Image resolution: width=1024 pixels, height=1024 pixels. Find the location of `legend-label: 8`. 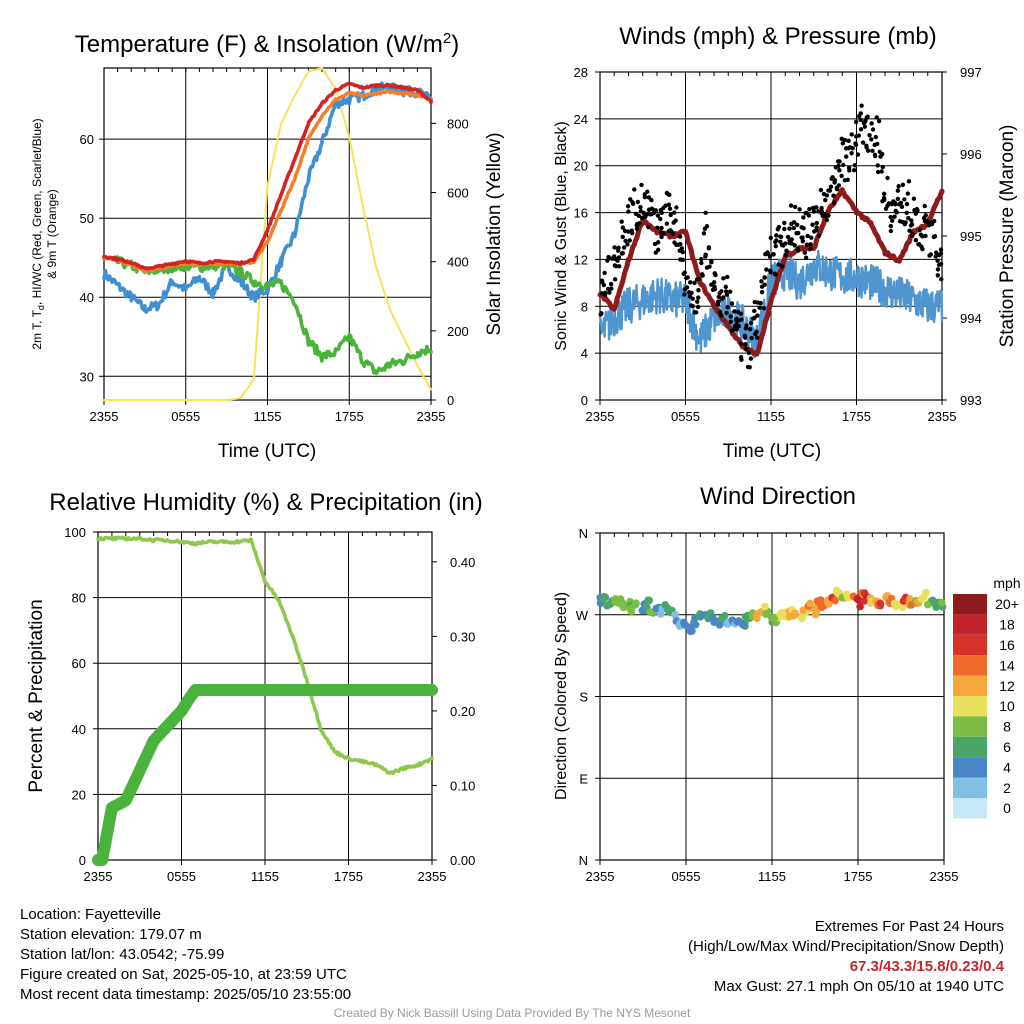

legend-label: 8 is located at coordinates (1007, 727).